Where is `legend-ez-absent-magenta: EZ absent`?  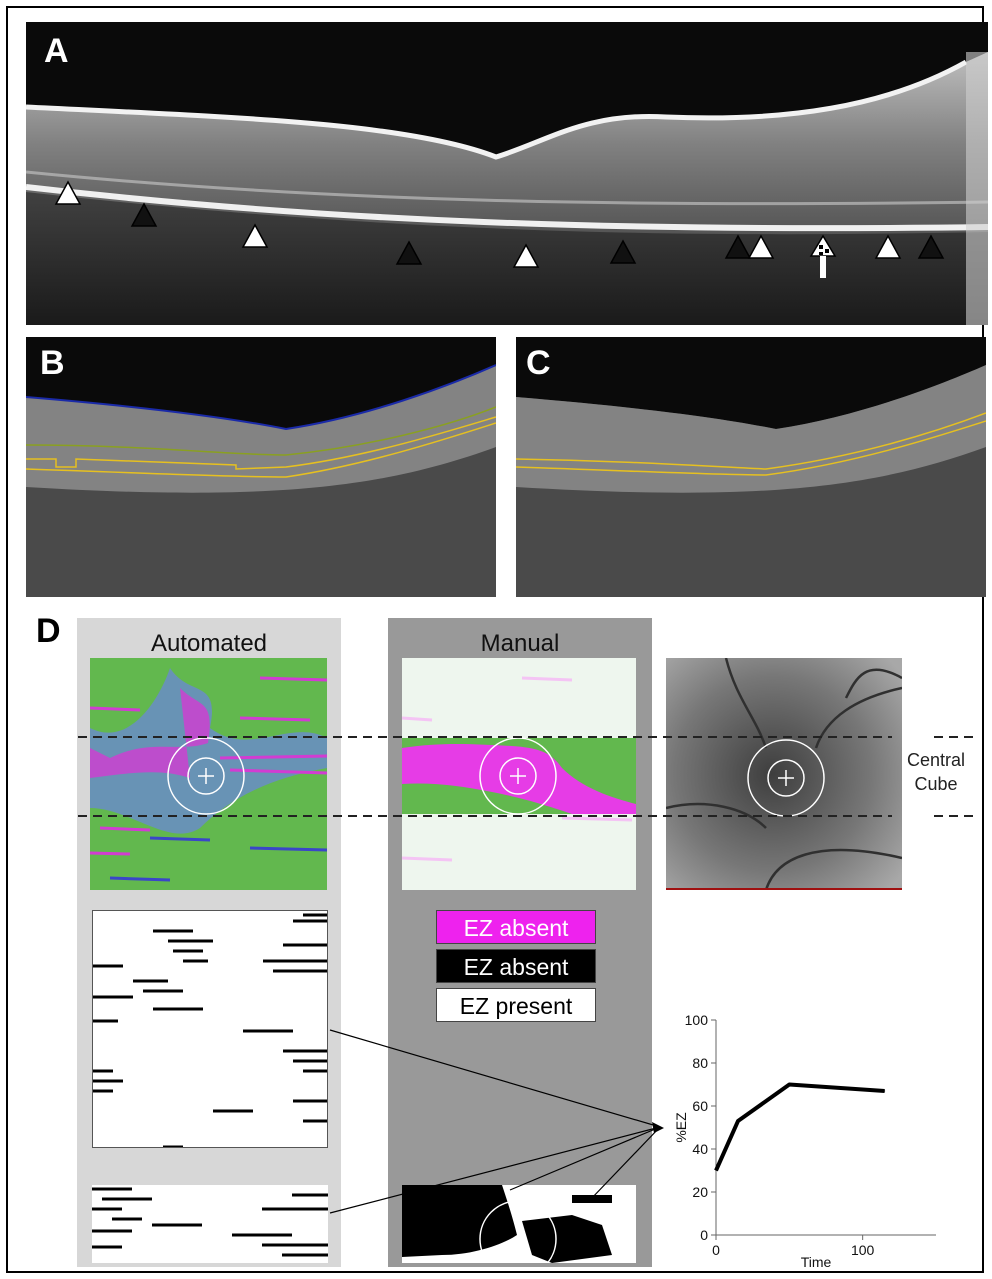 legend-ez-absent-magenta: EZ absent is located at coordinates (516, 927).